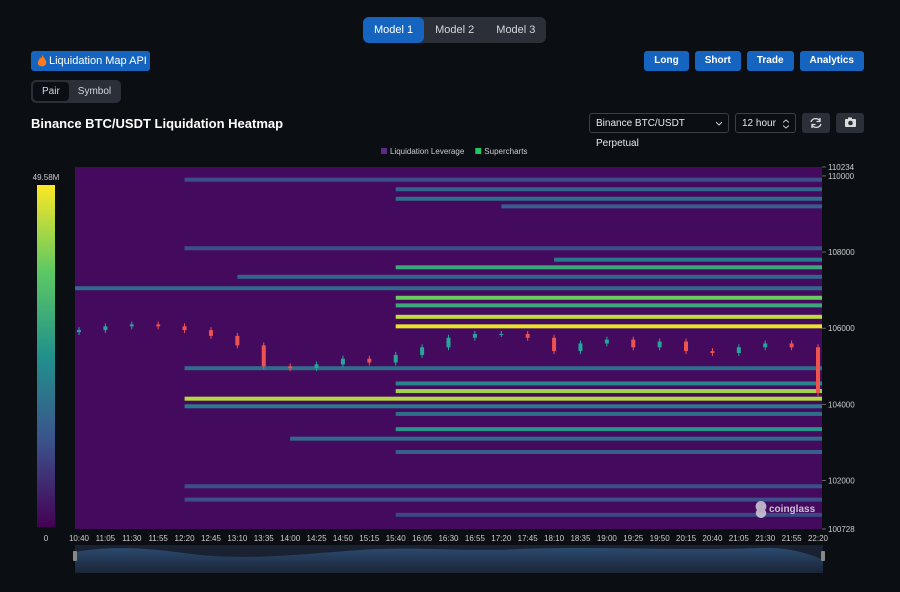 Image resolution: width=900 pixels, height=592 pixels. Describe the element at coordinates (290, 538) in the screenshot. I see `x-tick-label: 14:00` at that location.